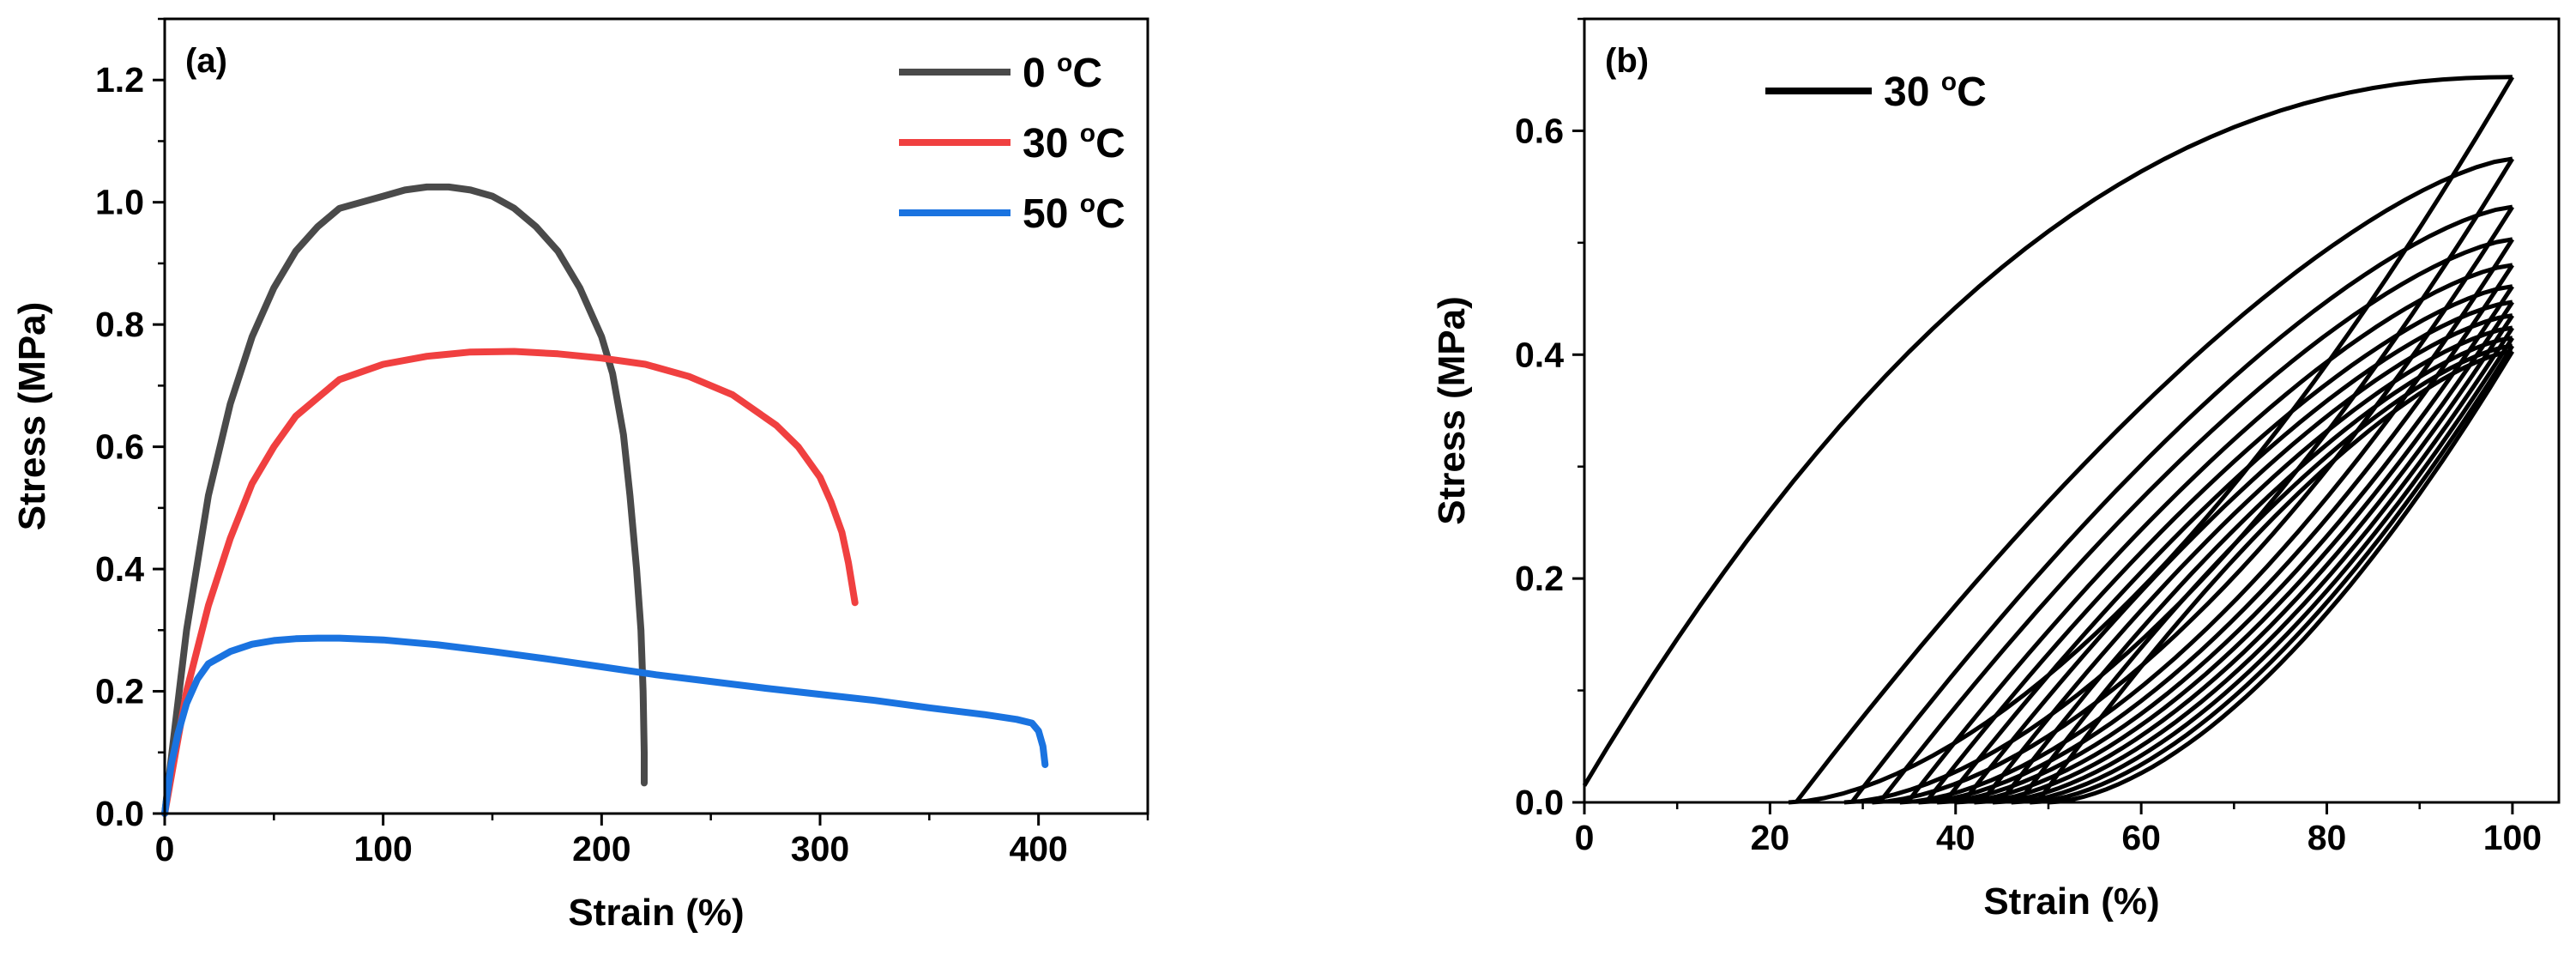 The width and height of the screenshot is (2576, 962). What do you see at coordinates (1452, 410) in the screenshot?
I see `b-y-axis-title: Stress (MPa)` at bounding box center [1452, 410].